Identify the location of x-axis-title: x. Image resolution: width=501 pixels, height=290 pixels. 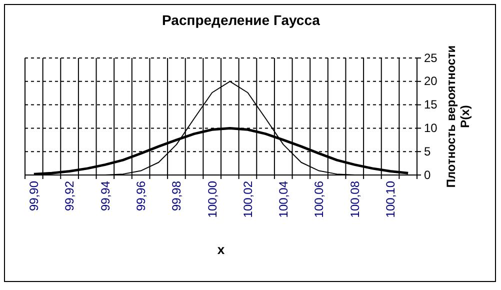
(221, 249).